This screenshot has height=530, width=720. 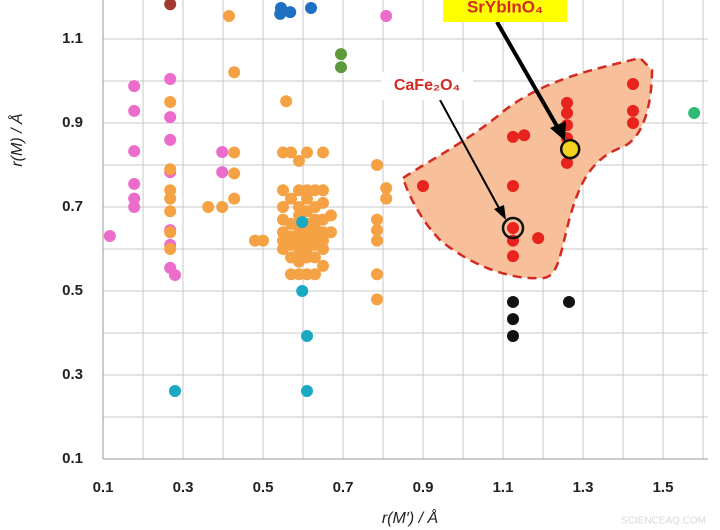 What do you see at coordinates (103, 487) in the screenshot?
I see `x-tick-label: 0.1` at bounding box center [103, 487].